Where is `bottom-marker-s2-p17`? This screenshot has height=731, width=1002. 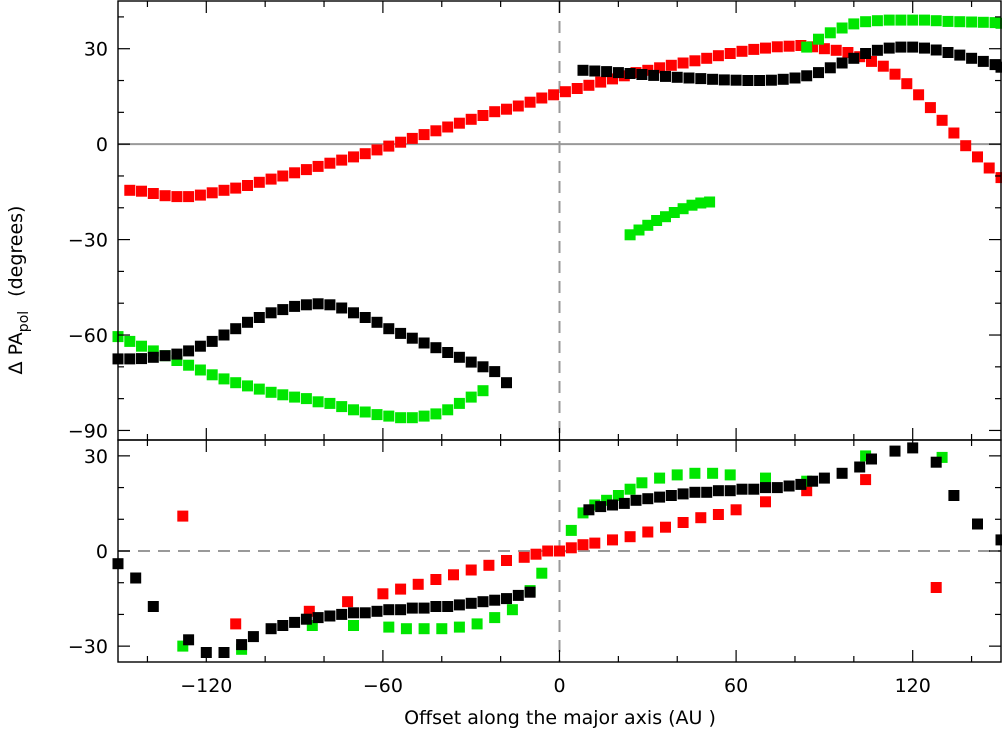
bottom-marker-s2-p17 is located at coordinates (377, 611).